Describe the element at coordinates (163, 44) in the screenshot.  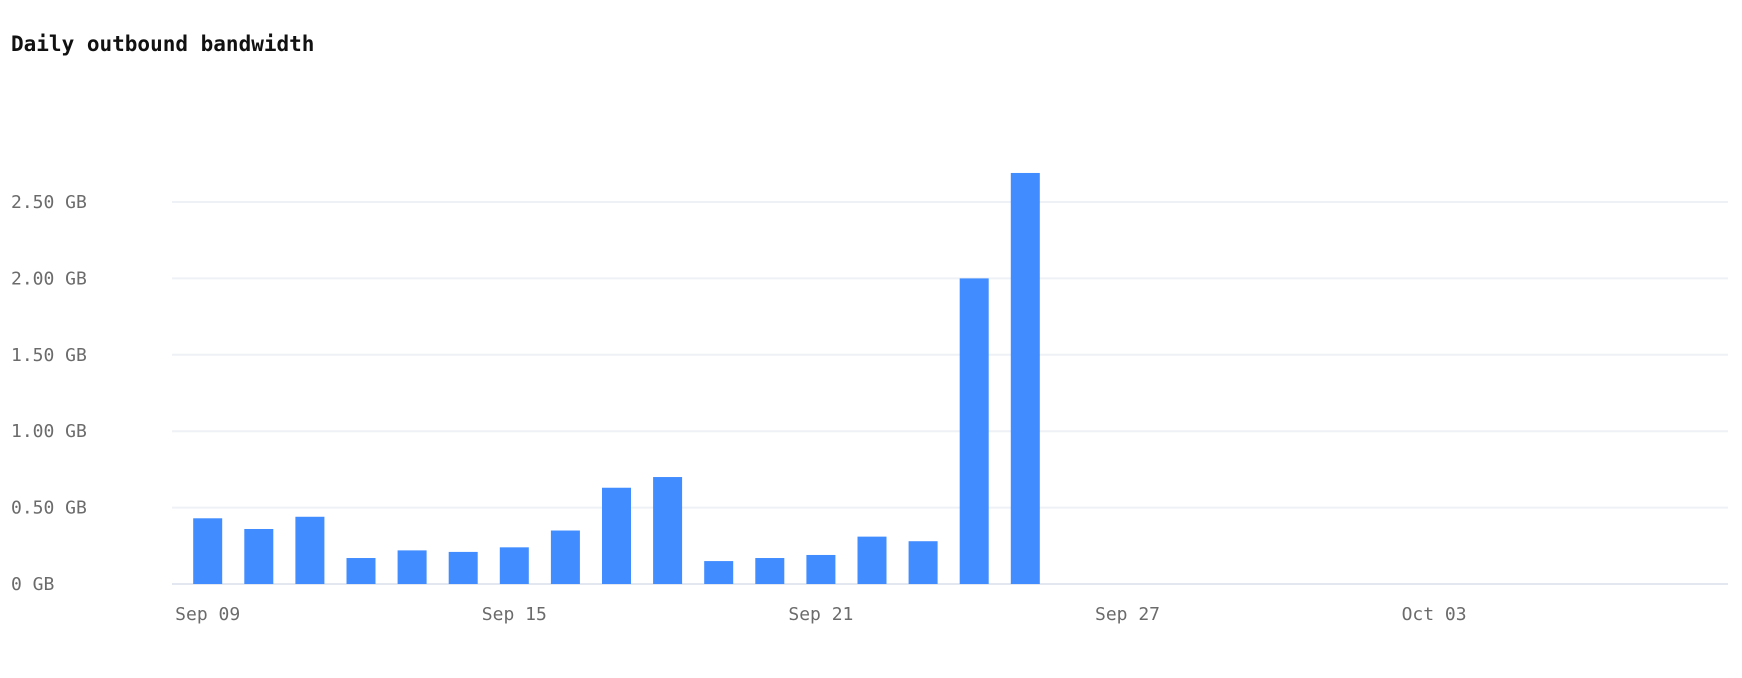
I see `chart-title: Daily outbound bandwidth` at that location.